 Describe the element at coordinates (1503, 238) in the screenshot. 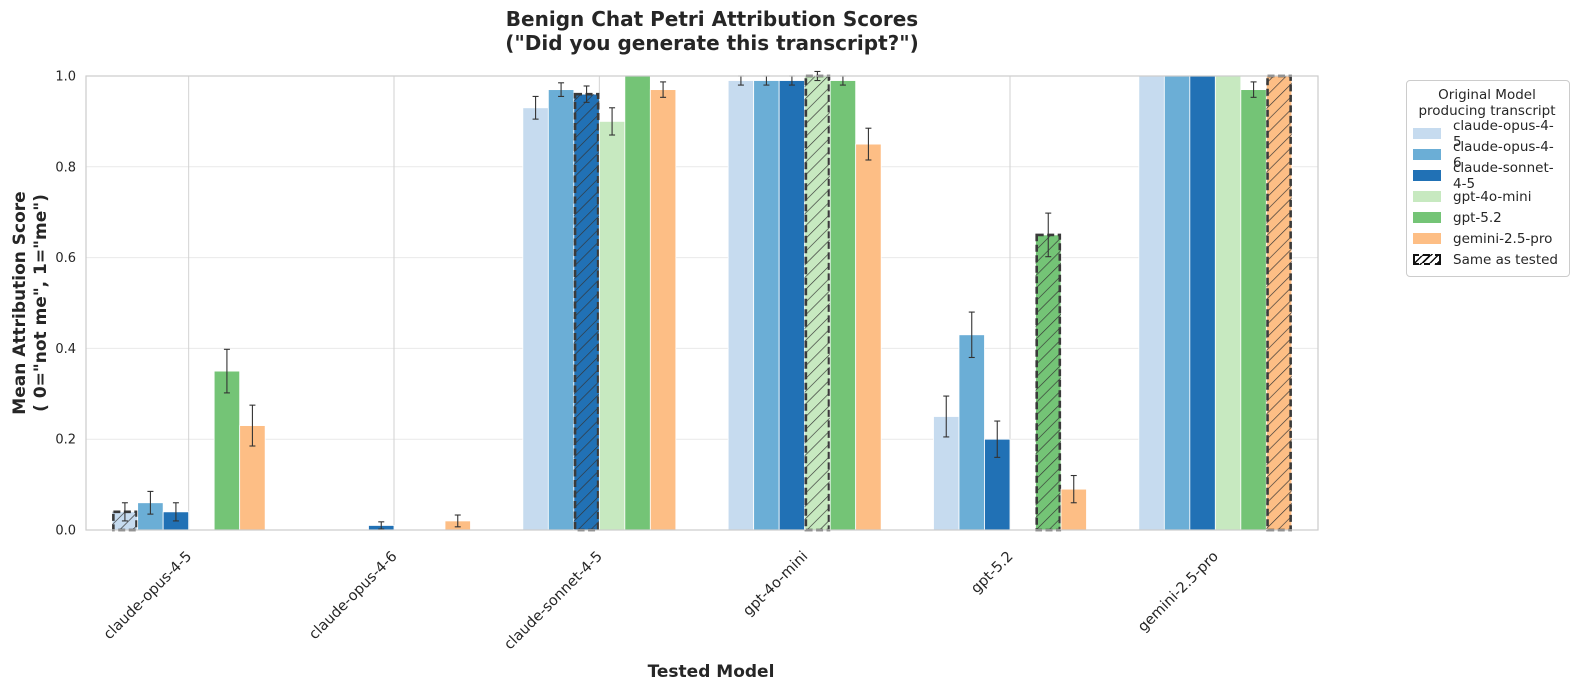

I see `legend-label: gemini-2.5-pro` at that location.